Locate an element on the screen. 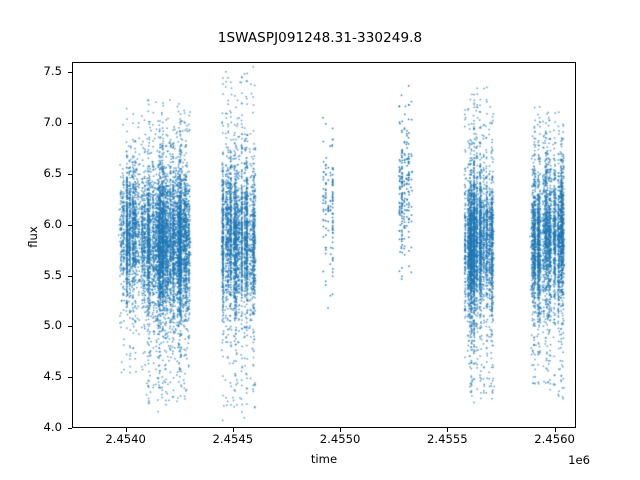 Image resolution: width=640 pixels, height=480 pixels. x-tick-label: 2.4555 is located at coordinates (447, 439).